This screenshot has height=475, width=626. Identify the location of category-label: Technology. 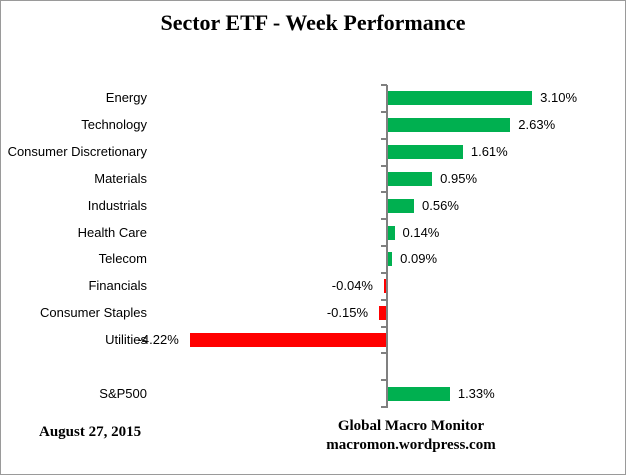
(114, 125).